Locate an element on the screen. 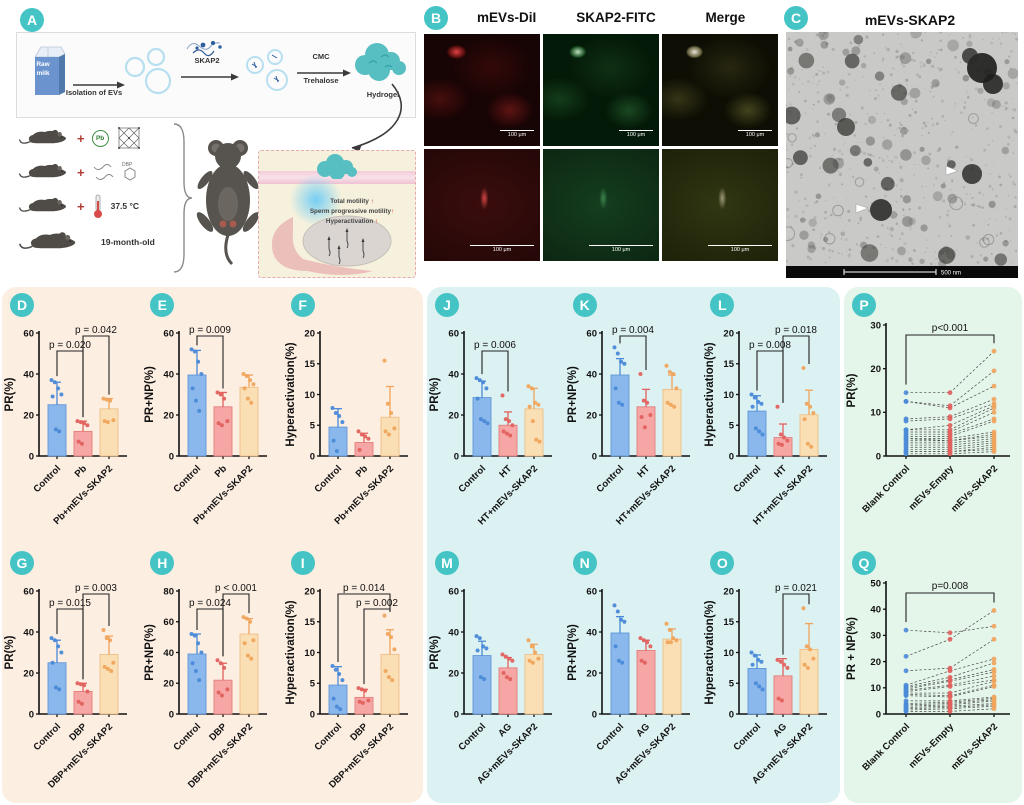 The width and height of the screenshot is (1024, 805). tem-dark-cluster is located at coordinates (920, 134).